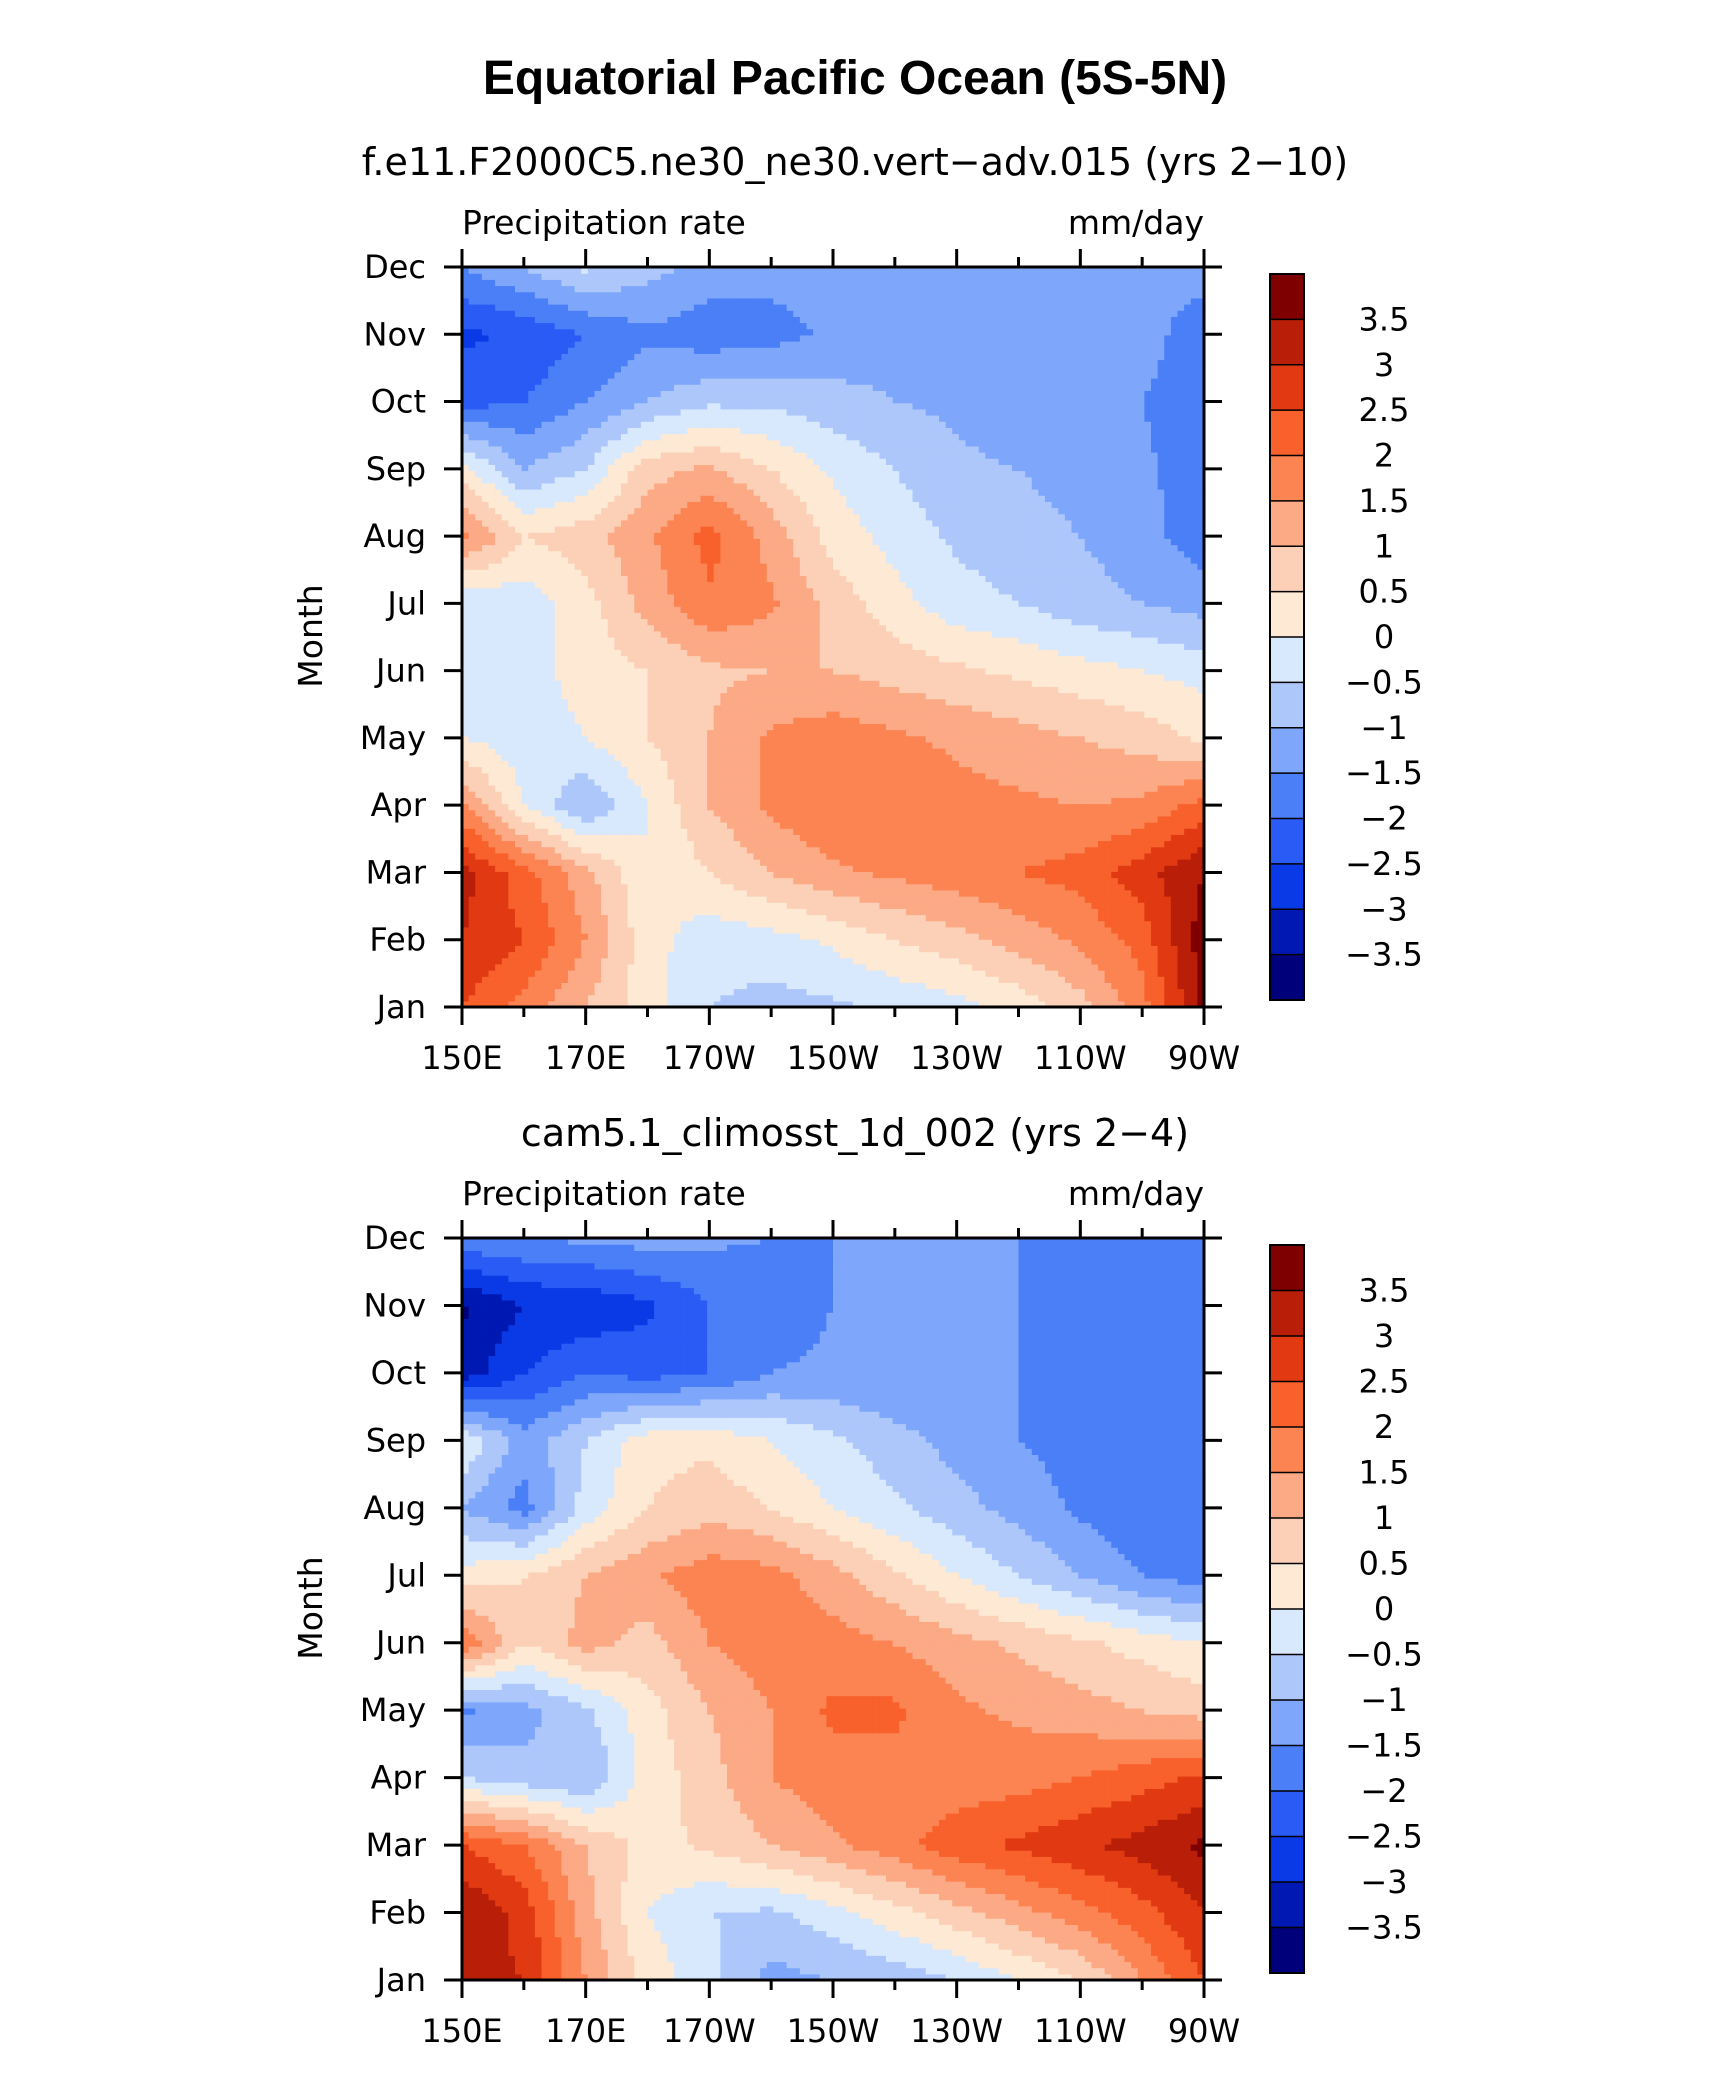 The image size is (1710, 2080). What do you see at coordinates (604, 222) in the screenshot?
I see `panel-1-left-label: Precipitation rate` at bounding box center [604, 222].